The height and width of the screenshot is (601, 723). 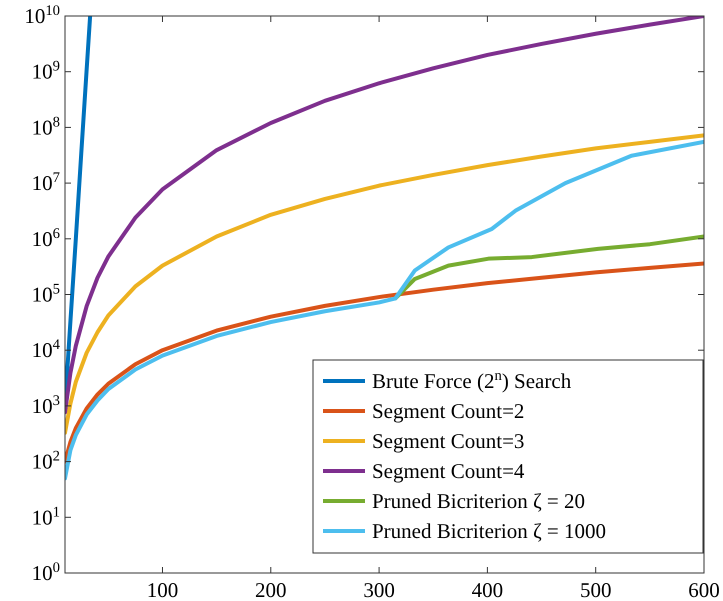 I want to click on legend-label: Segment Count=2, so click(x=448, y=411).